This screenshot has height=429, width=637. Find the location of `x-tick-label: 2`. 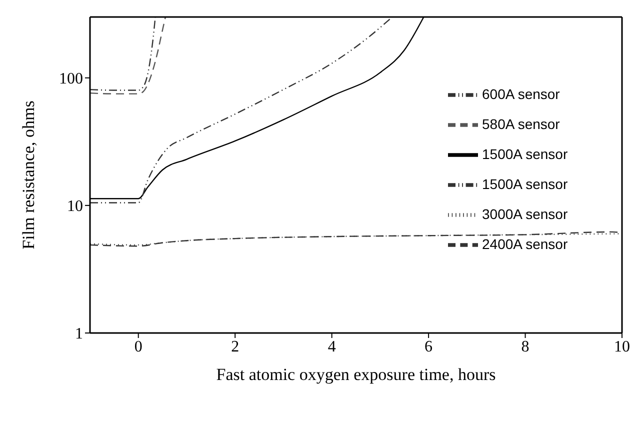

x-tick-label: 2 is located at coordinates (235, 347).